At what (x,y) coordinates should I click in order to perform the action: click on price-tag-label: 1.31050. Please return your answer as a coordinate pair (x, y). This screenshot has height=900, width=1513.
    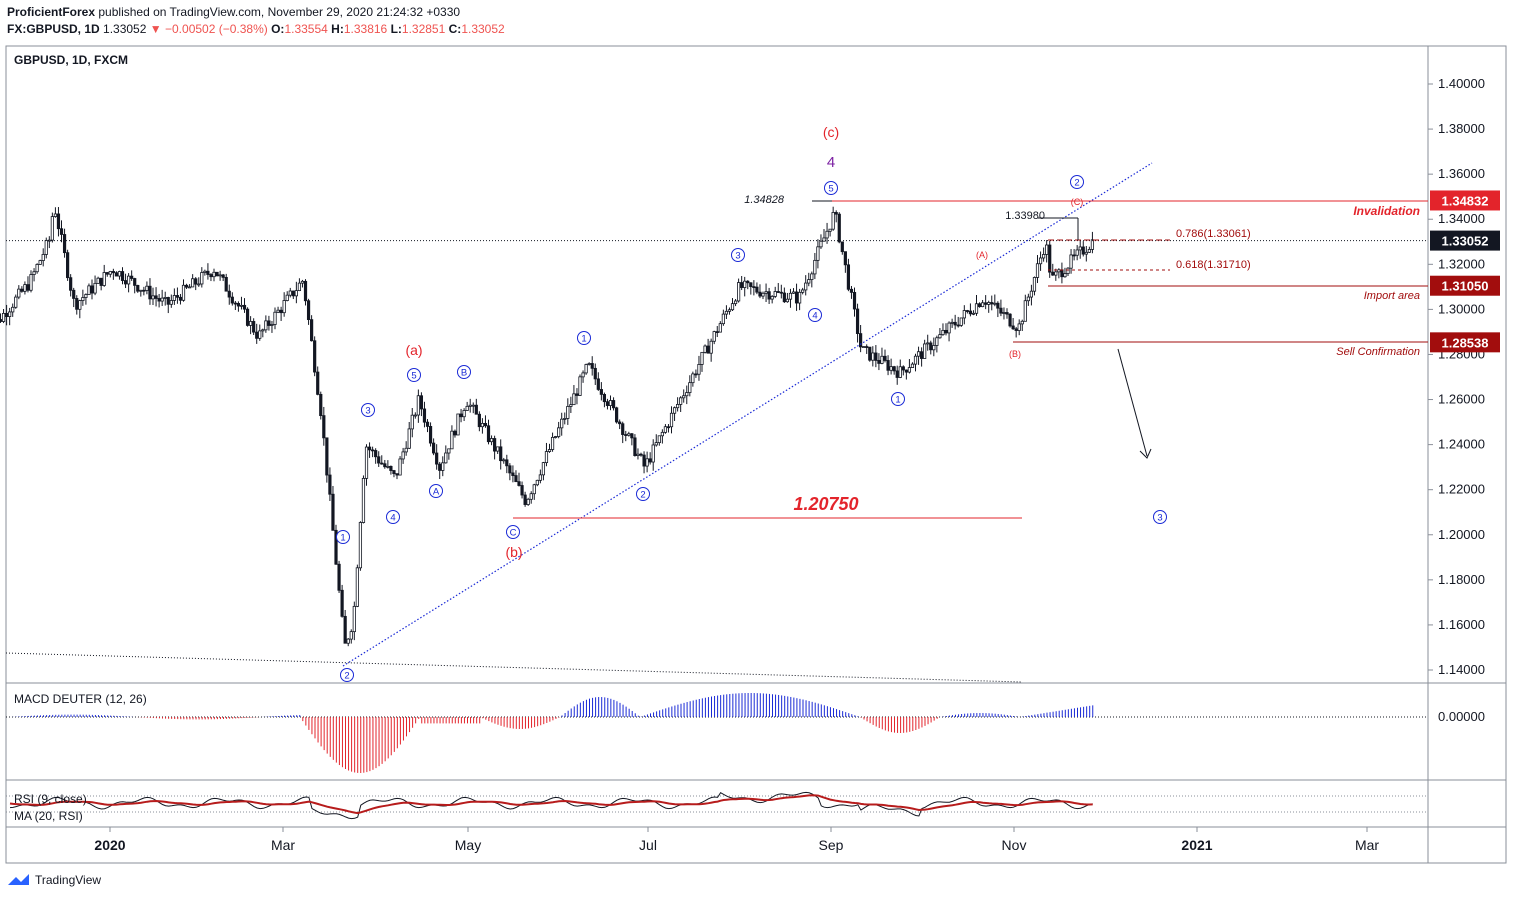
    Looking at the image, I should click on (1465, 286).